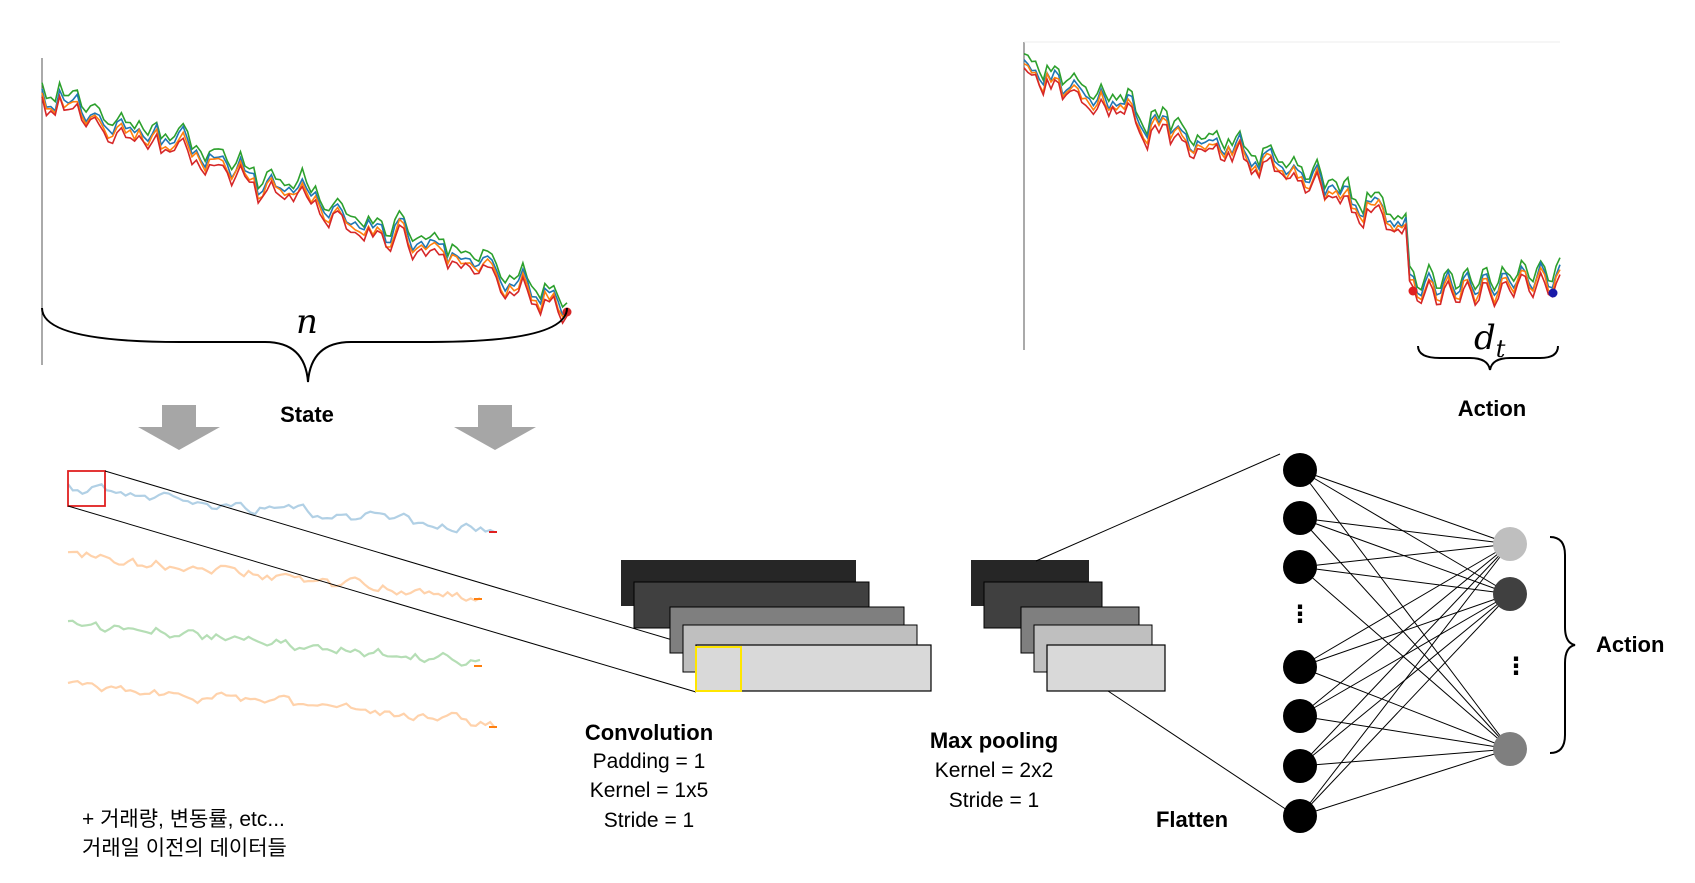 The width and height of the screenshot is (1695, 883). I want to click on pooling-feature-maps, so click(1068, 626).